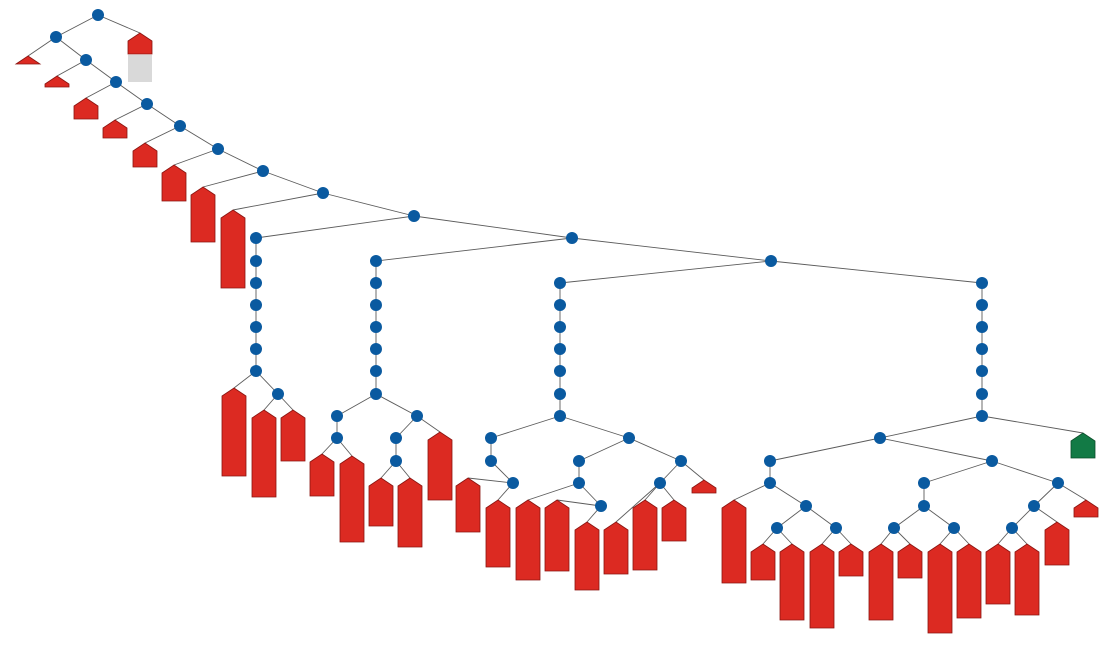 This screenshot has height=645, width=1117. What do you see at coordinates (1083, 445) in the screenshot?
I see `highlighted-leaf` at bounding box center [1083, 445].